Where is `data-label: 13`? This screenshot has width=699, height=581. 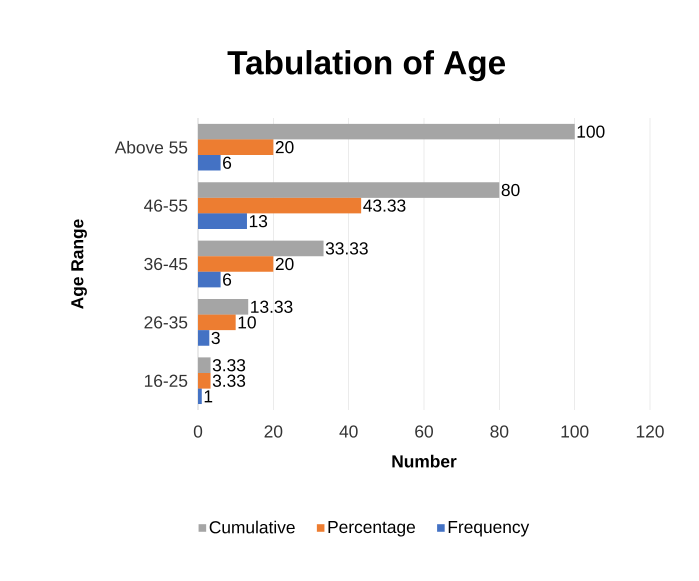
data-label: 13 is located at coordinates (259, 221).